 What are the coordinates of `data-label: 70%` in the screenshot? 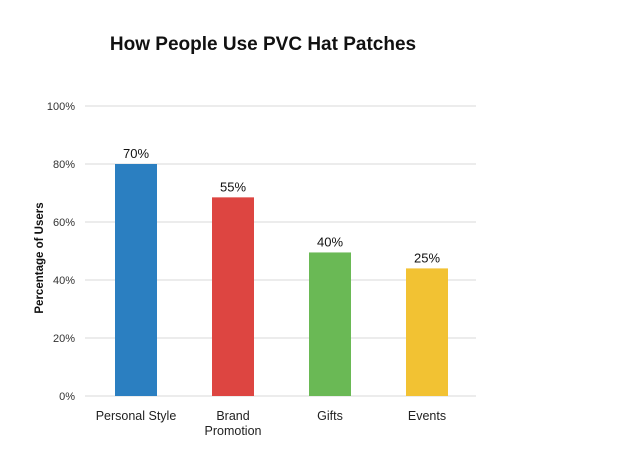 It's located at (136, 153).